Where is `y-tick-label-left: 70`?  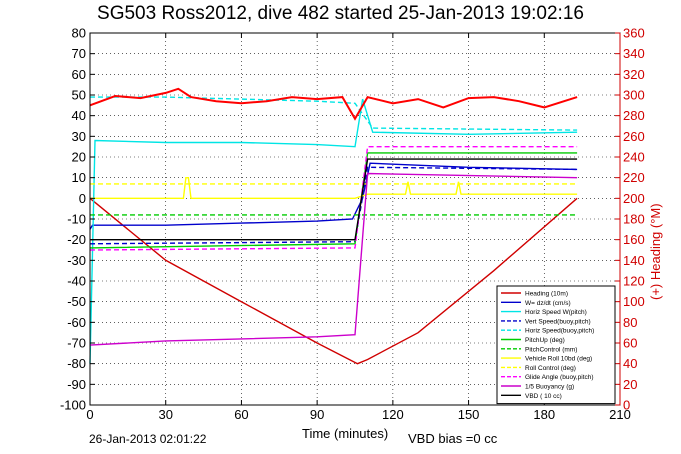
y-tick-label-left: 70 is located at coordinates (79, 53).